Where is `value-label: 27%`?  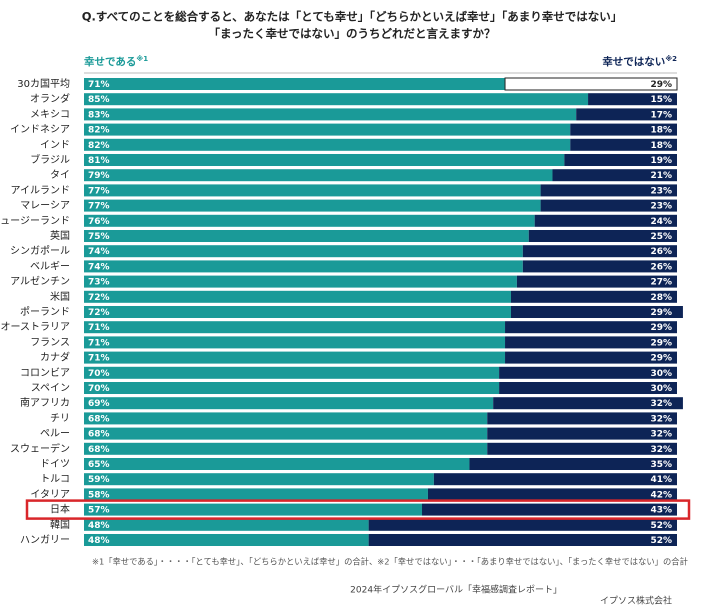
value-label: 27% is located at coordinates (661, 283).